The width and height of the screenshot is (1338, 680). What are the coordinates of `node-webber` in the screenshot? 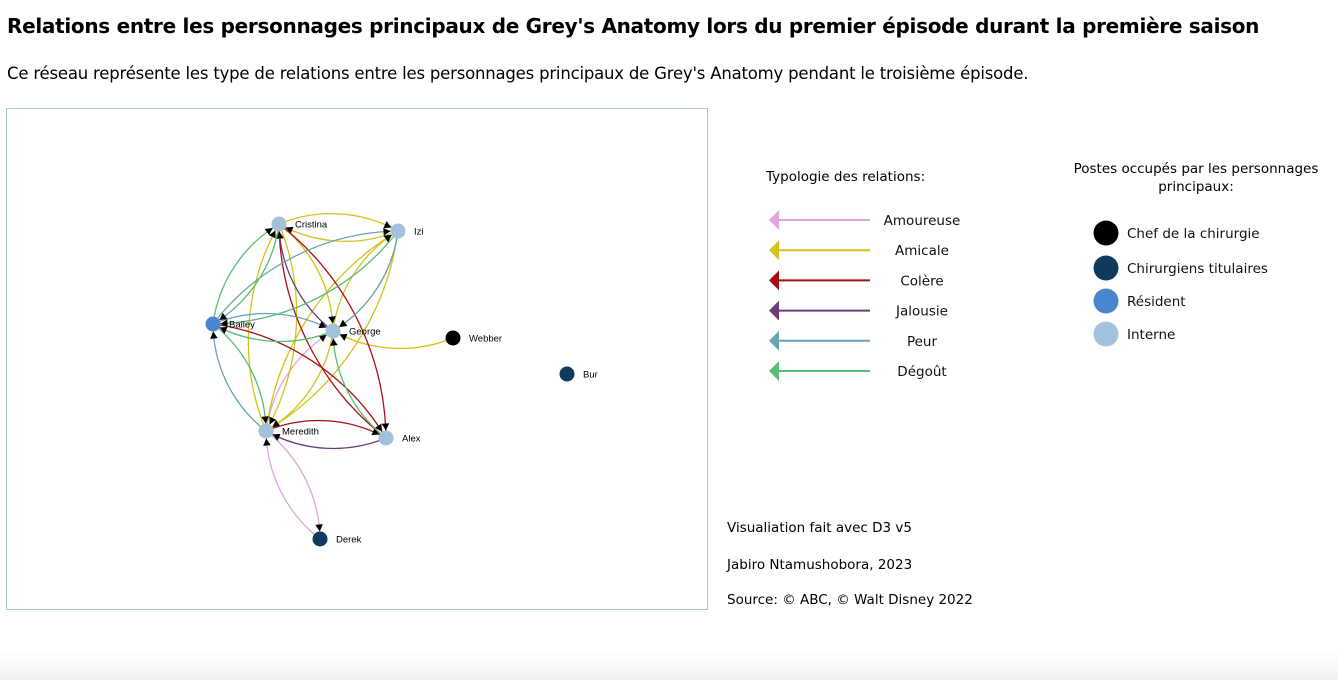 It's located at (453, 338).